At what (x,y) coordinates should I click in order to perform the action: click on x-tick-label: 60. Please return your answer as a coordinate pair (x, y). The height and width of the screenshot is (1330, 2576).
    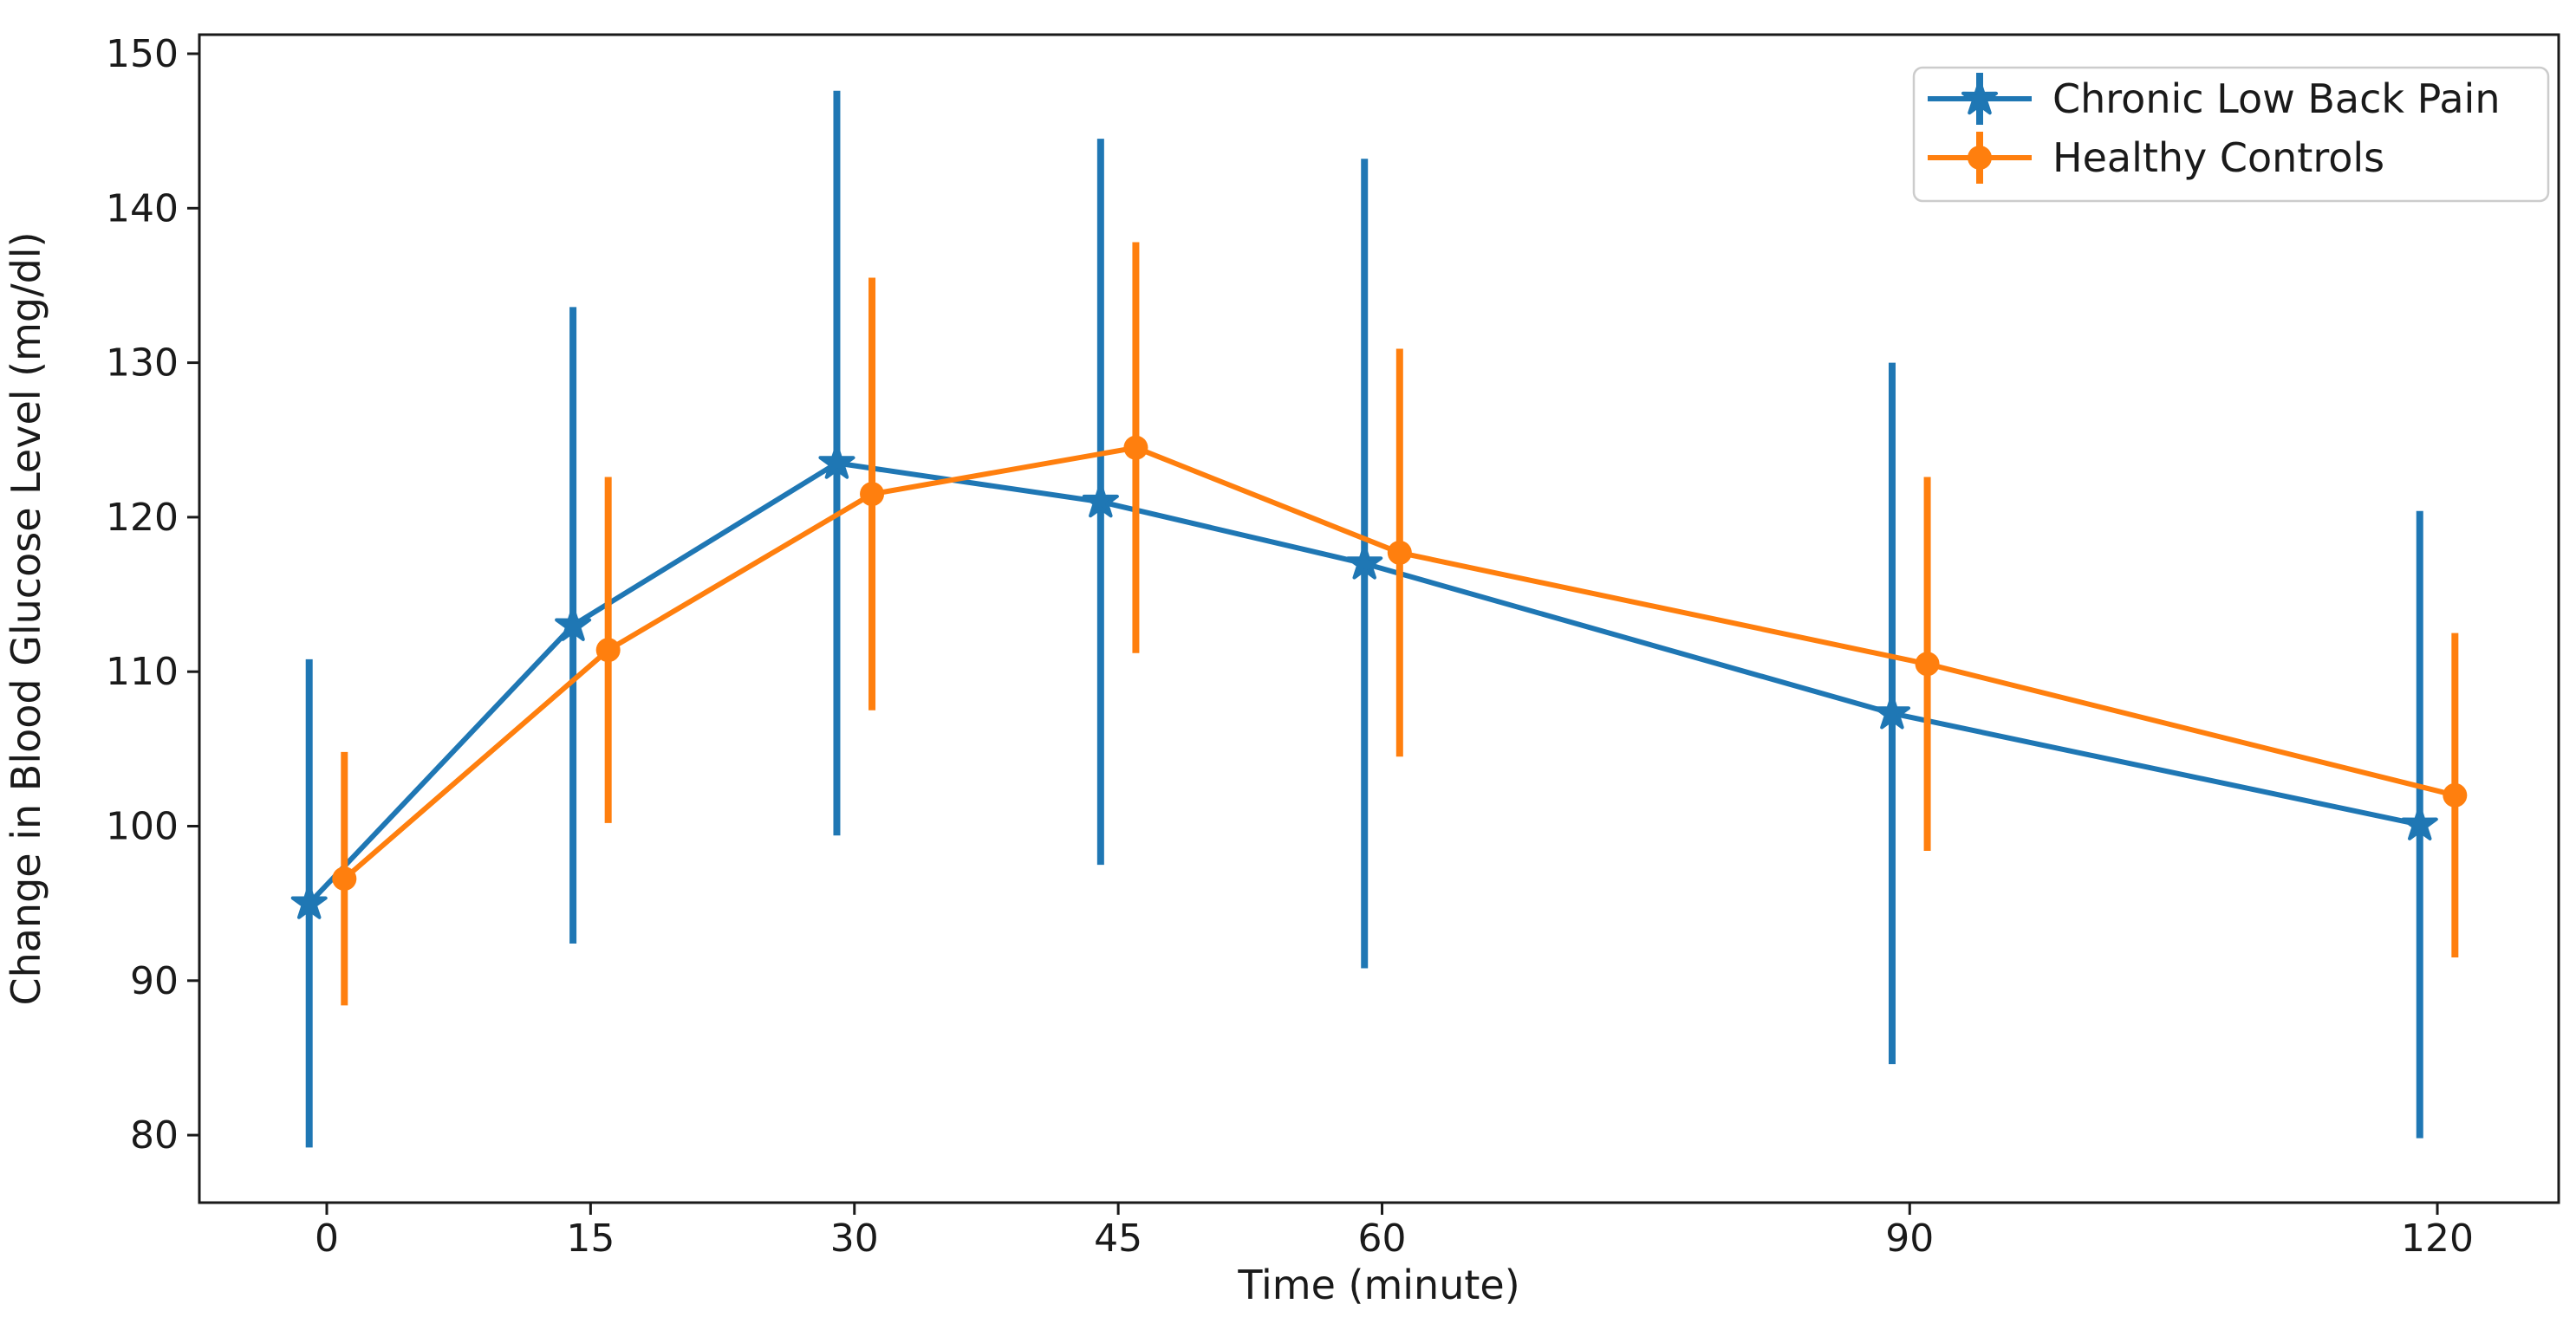
    Looking at the image, I should click on (1382, 1238).